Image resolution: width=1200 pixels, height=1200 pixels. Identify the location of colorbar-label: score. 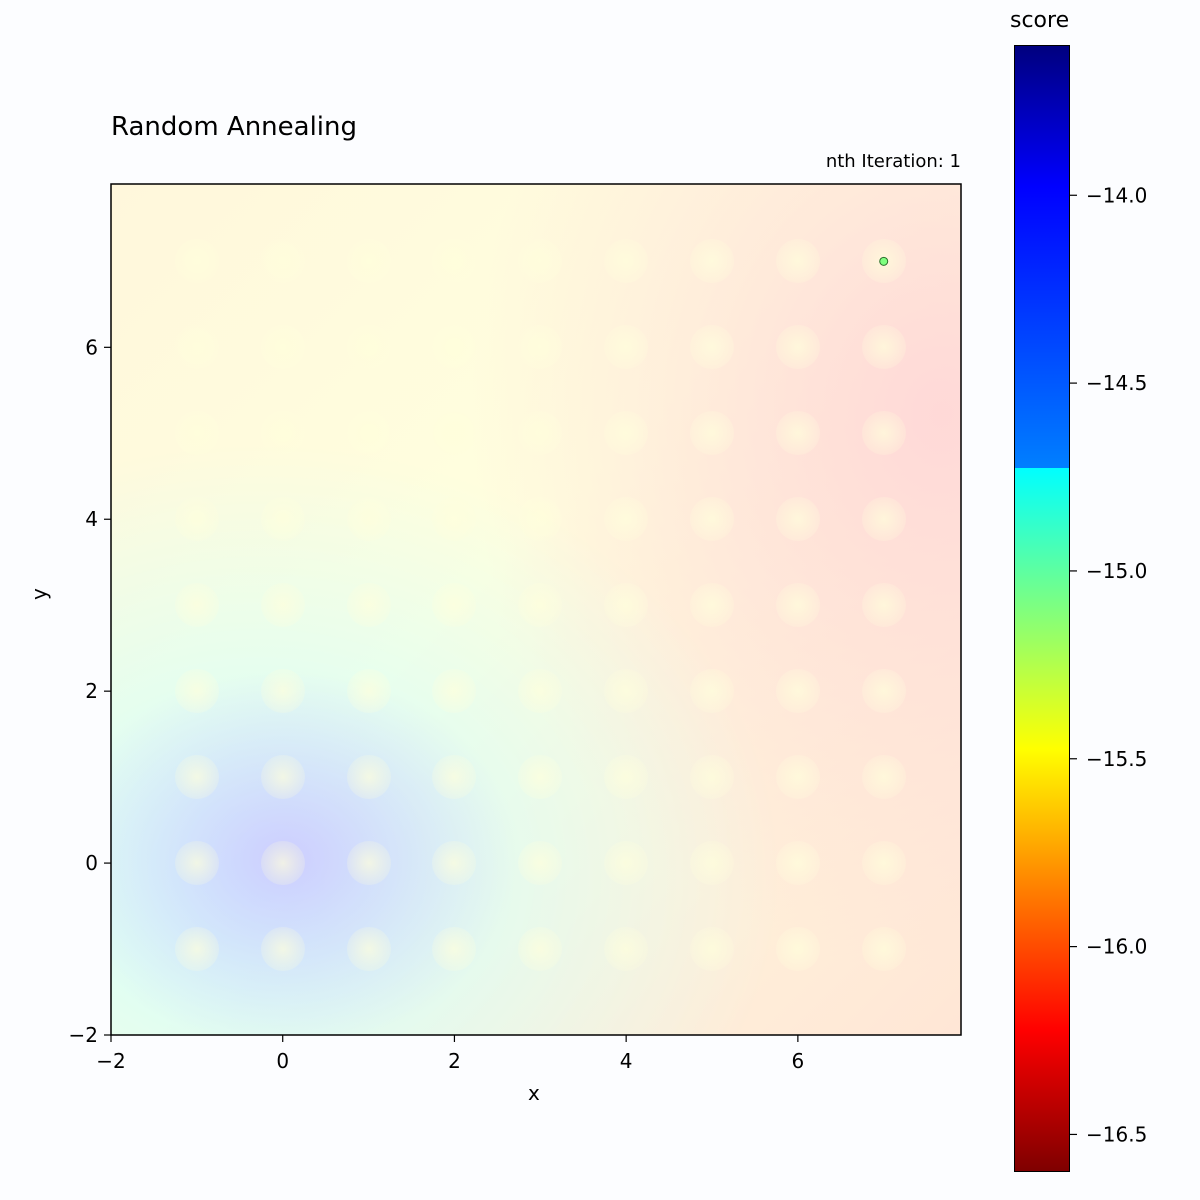
(1040, 20).